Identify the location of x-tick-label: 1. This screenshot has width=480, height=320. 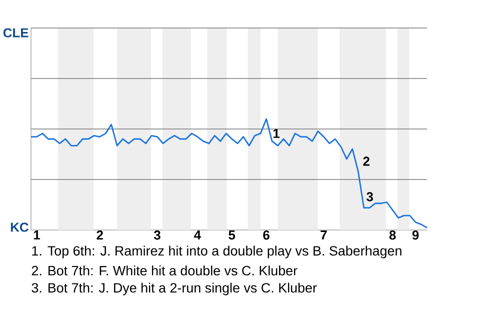
(37, 235).